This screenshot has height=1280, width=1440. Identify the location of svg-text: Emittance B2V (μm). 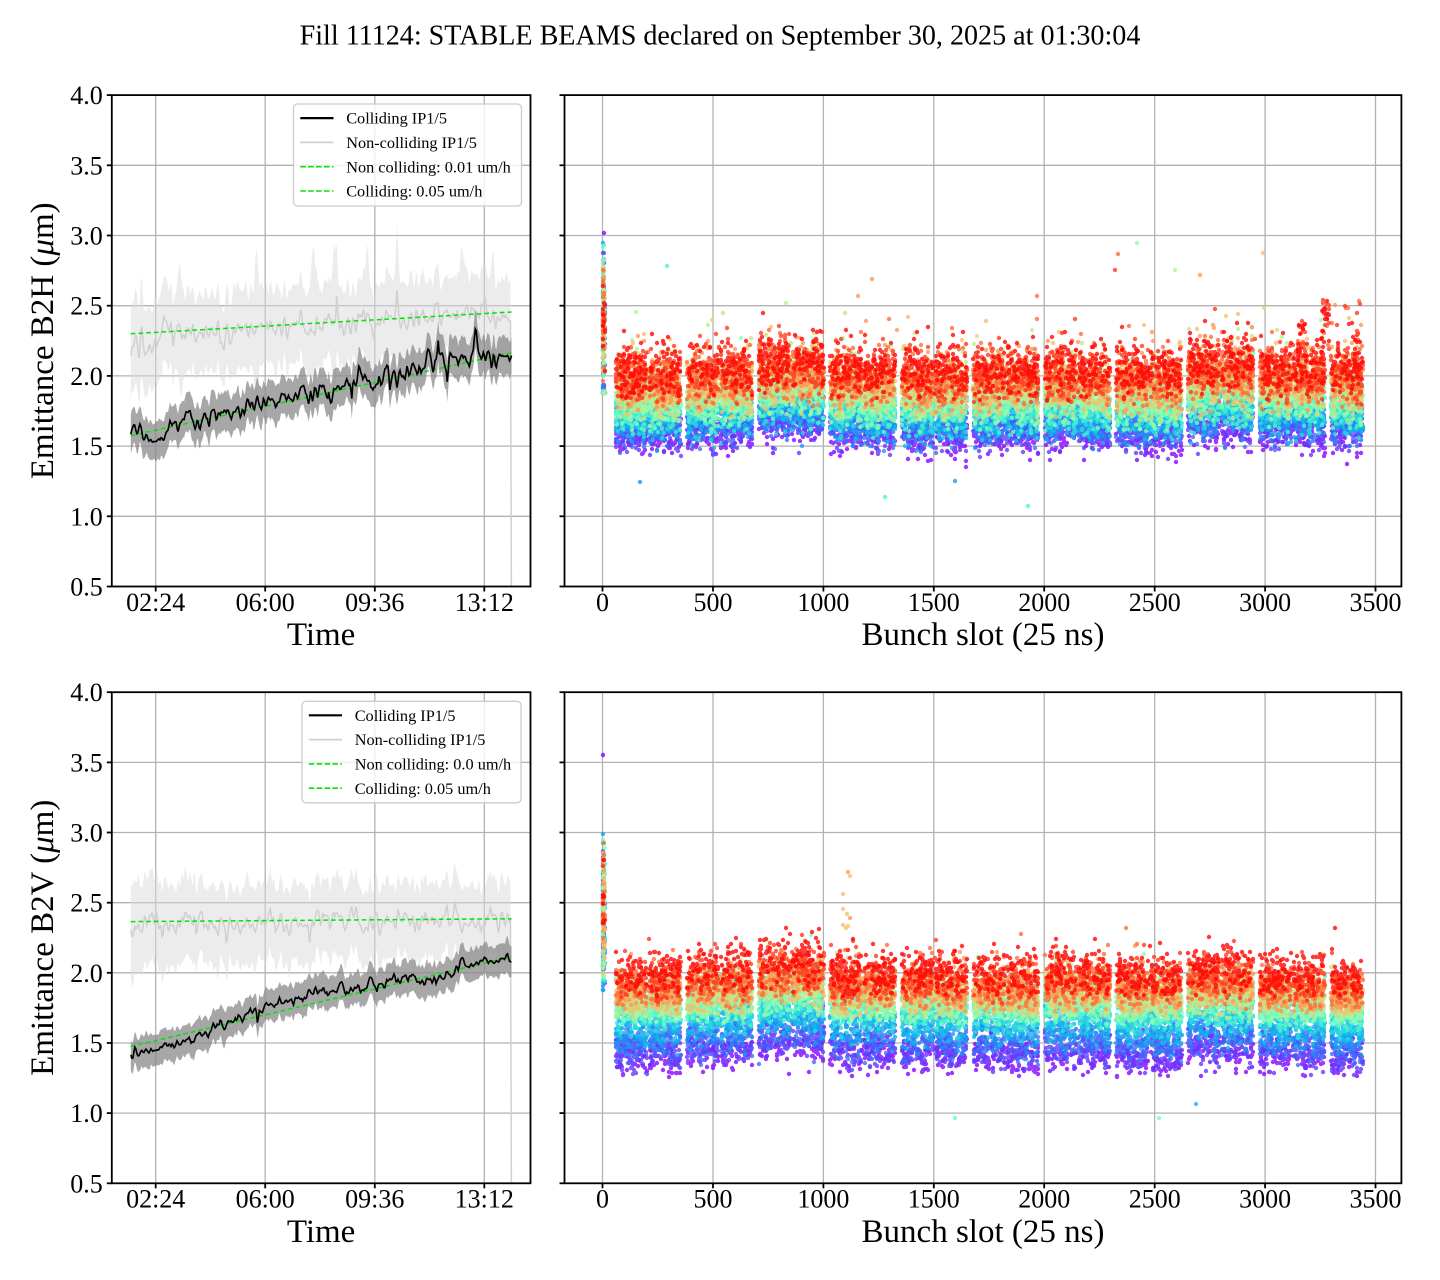
(43, 938).